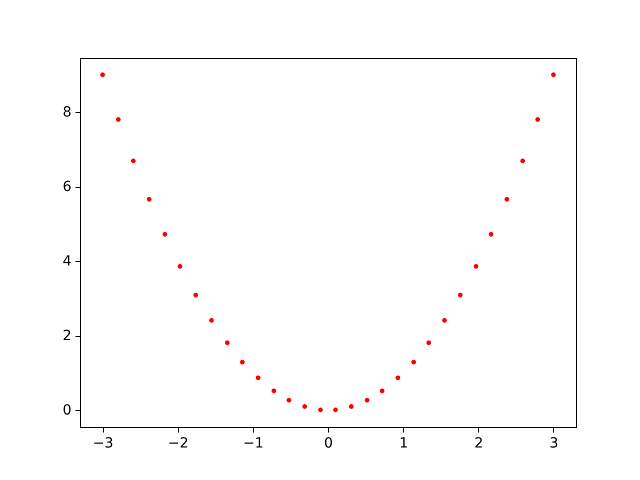  I want to click on x-tick-label: −3, so click(103, 444).